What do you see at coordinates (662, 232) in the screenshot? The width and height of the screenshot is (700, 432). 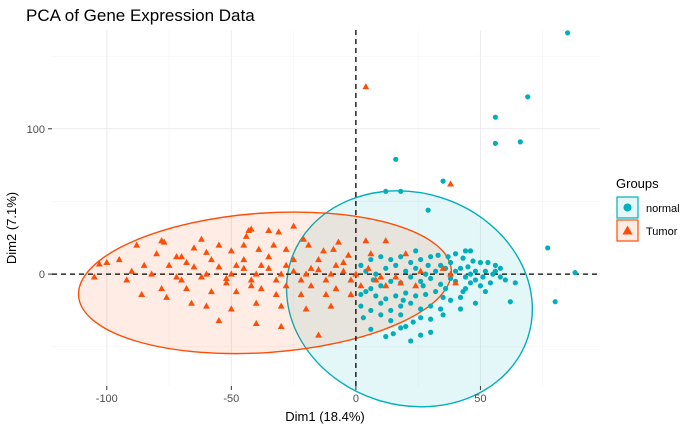 I see `legend-label: Tumor` at bounding box center [662, 232].